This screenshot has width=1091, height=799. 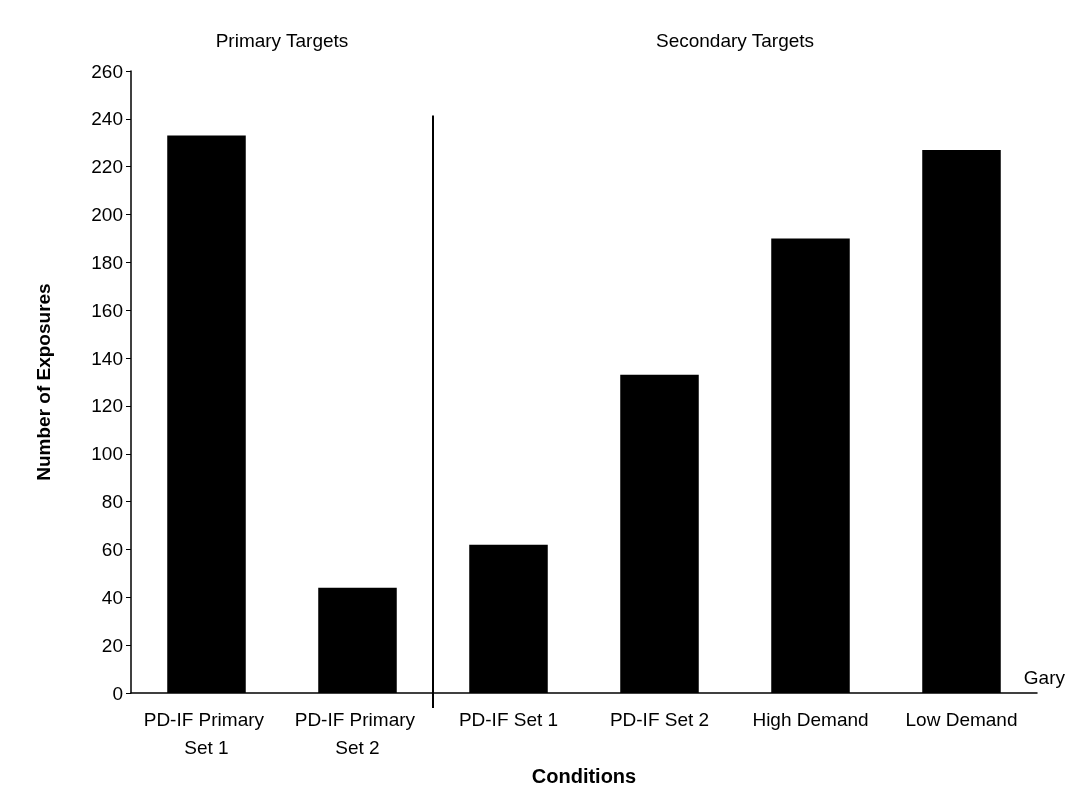 What do you see at coordinates (43, 382) in the screenshot?
I see `y-axis-title: Number of Exposures` at bounding box center [43, 382].